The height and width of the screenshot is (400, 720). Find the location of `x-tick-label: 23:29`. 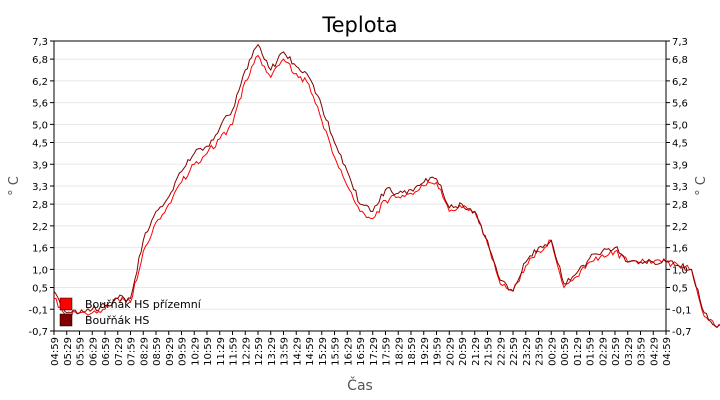

x-tick-label: 23:29 is located at coordinates (527, 351).